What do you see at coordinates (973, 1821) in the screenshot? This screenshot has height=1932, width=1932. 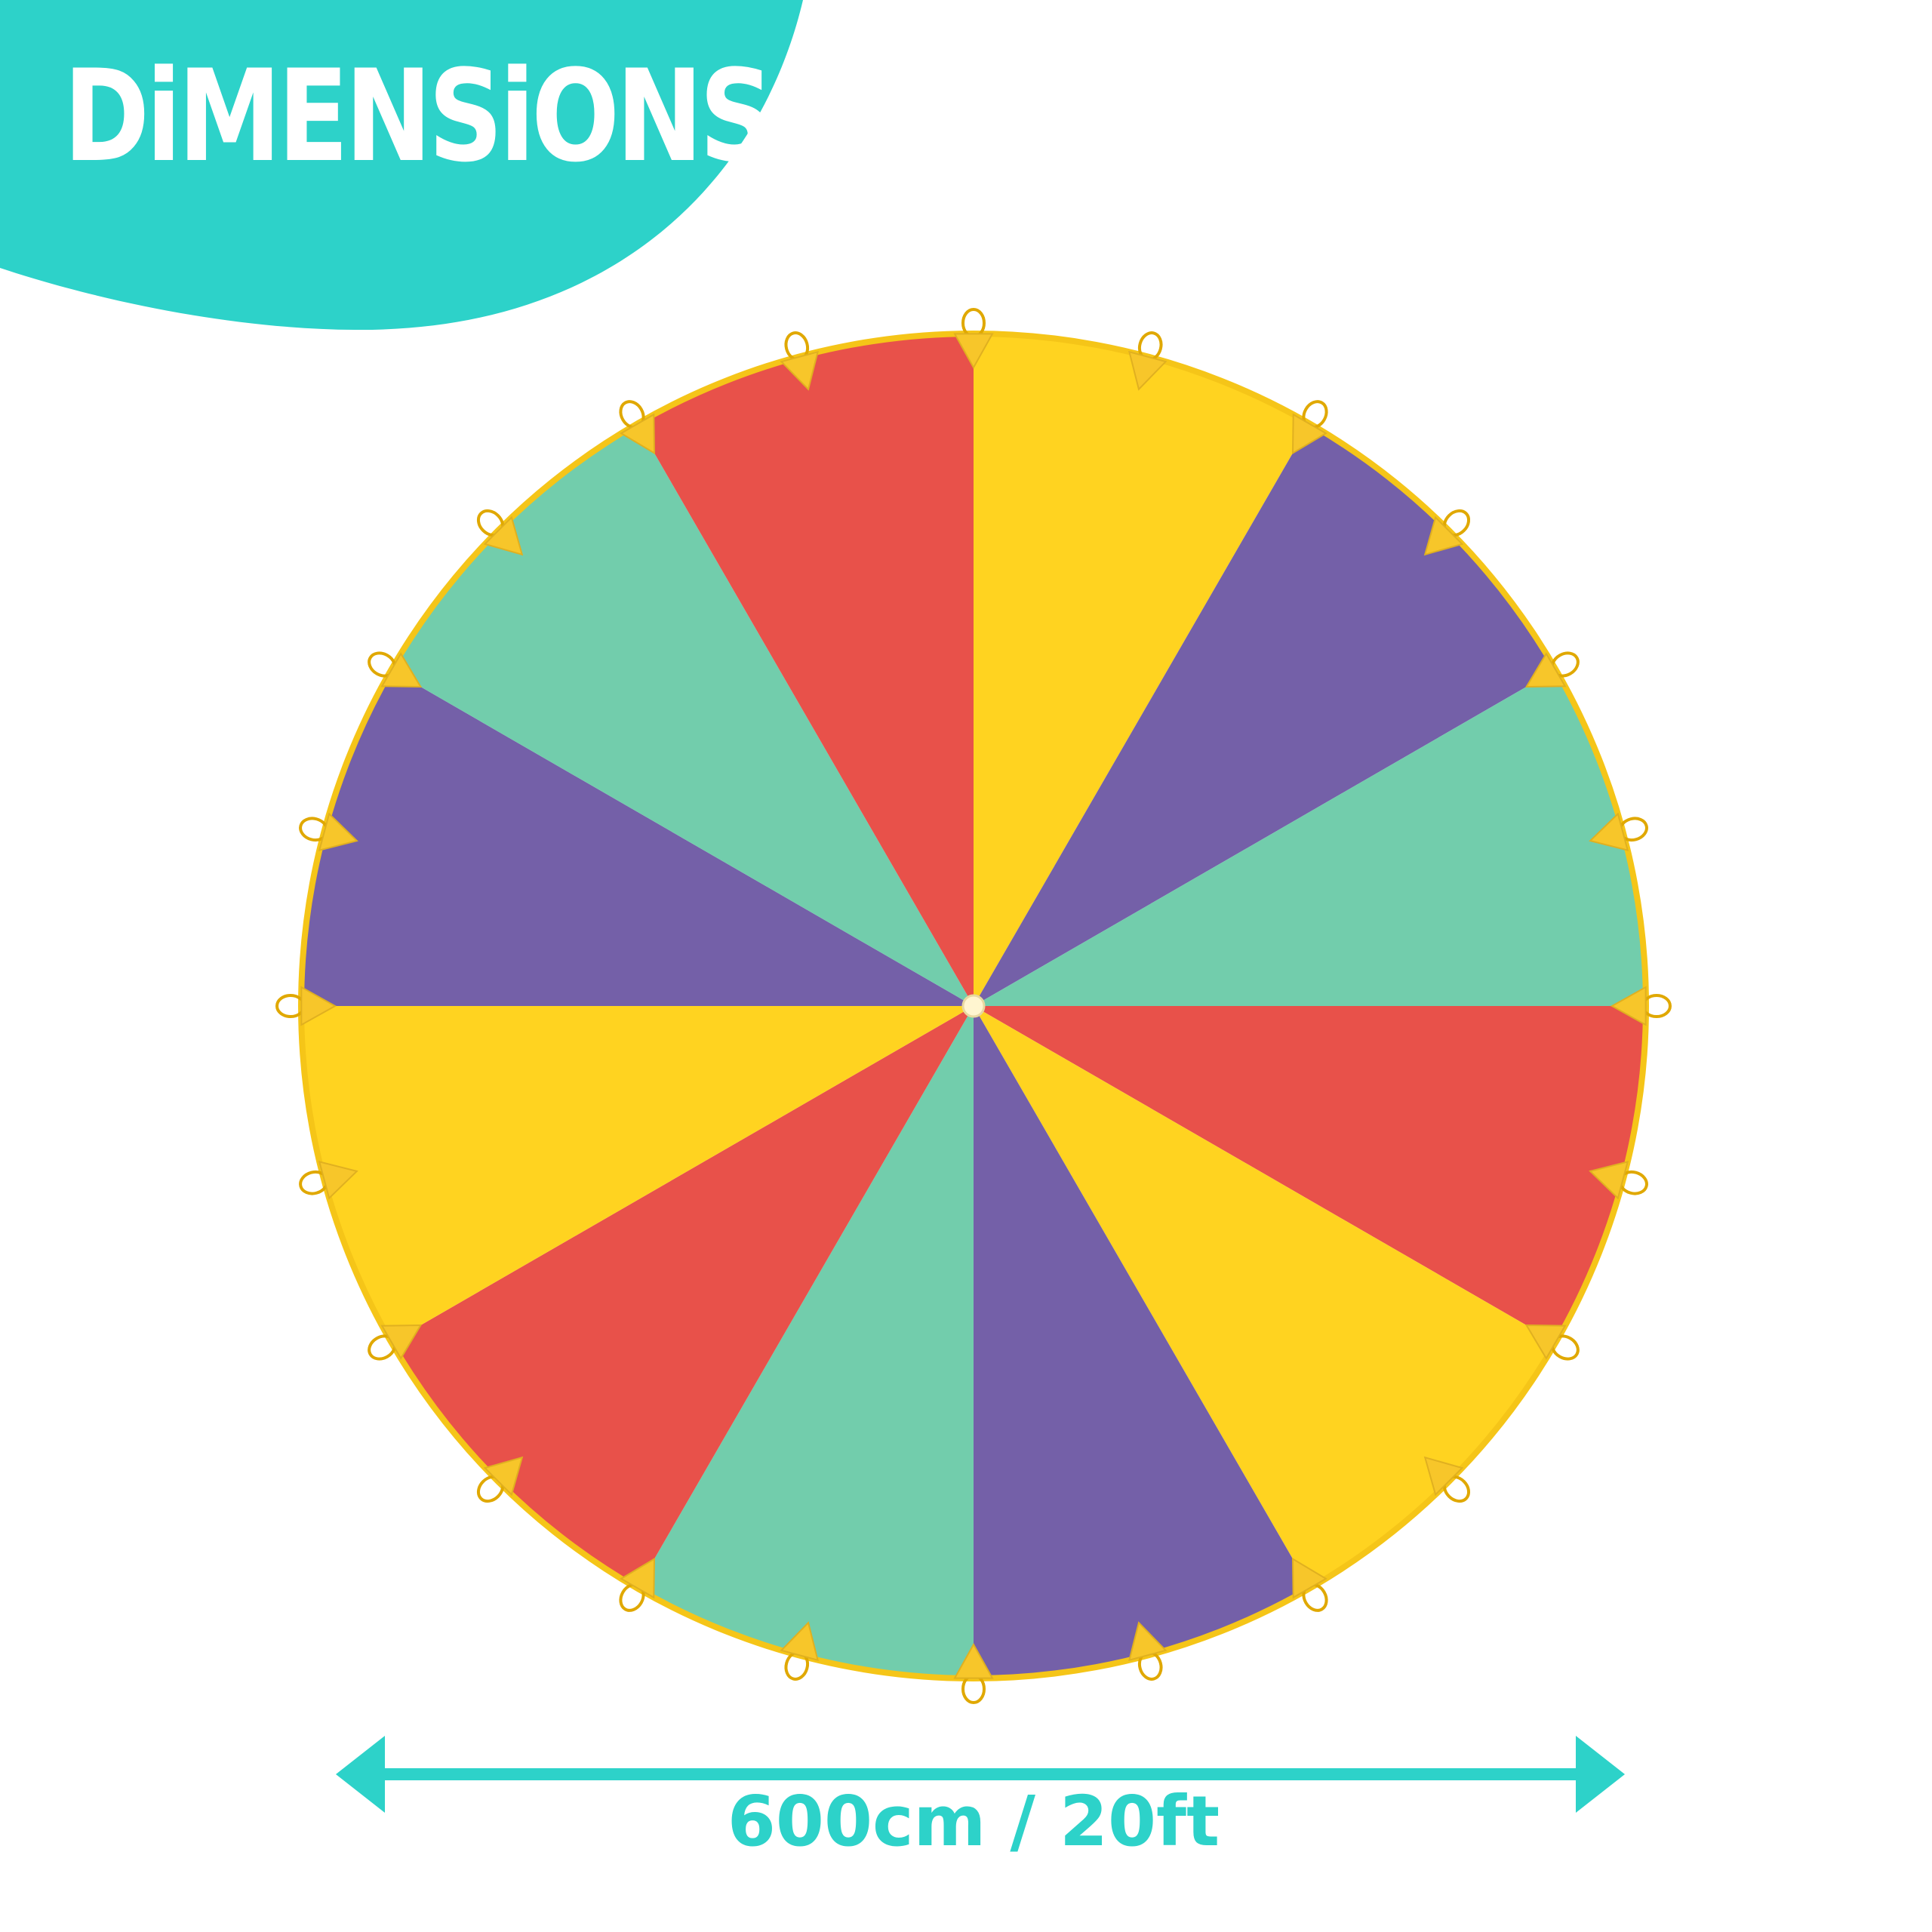 I see `dimension-label: 600cm / 20ft` at bounding box center [973, 1821].